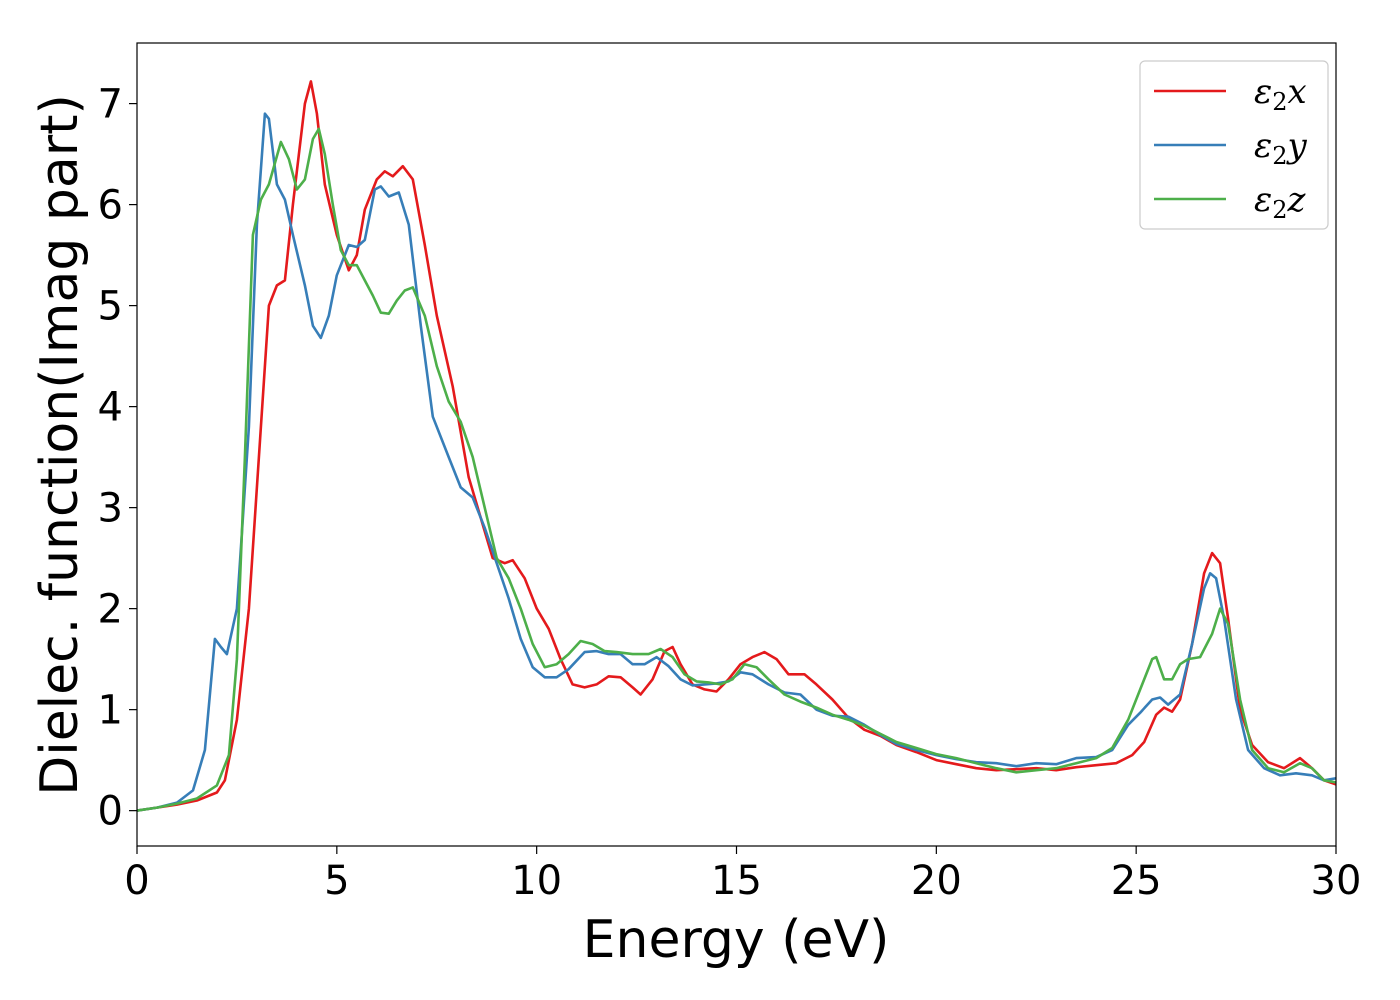  Describe the element at coordinates (110, 408) in the screenshot. I see `y-tick-label: 4` at that location.